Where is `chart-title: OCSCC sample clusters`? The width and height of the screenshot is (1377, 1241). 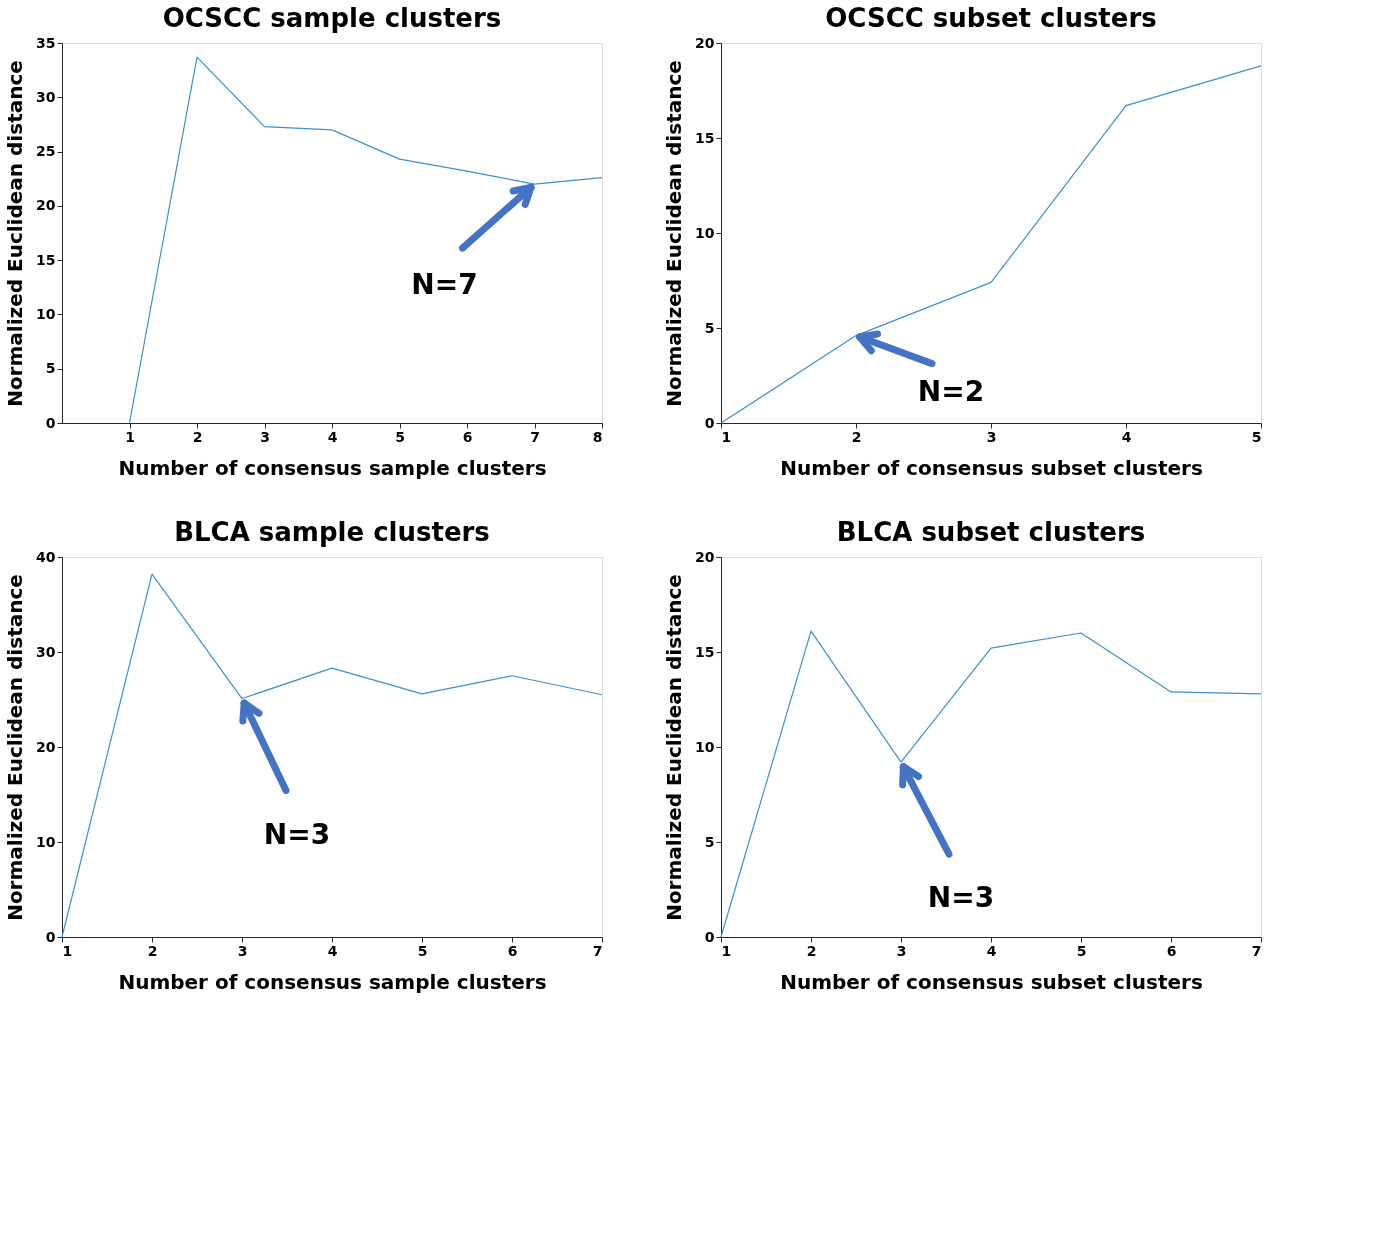
chart-title: OCSCC sample clusters is located at coordinates (332, 18).